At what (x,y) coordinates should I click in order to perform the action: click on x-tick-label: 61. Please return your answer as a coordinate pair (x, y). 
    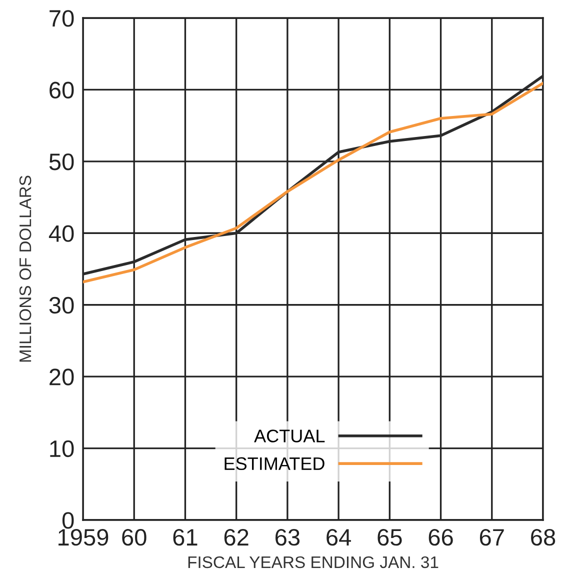
    Looking at the image, I should click on (185, 537).